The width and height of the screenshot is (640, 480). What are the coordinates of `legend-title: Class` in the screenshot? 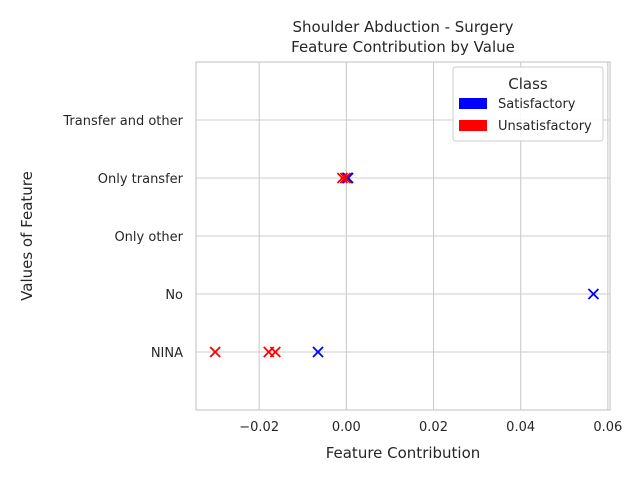 It's located at (528, 84).